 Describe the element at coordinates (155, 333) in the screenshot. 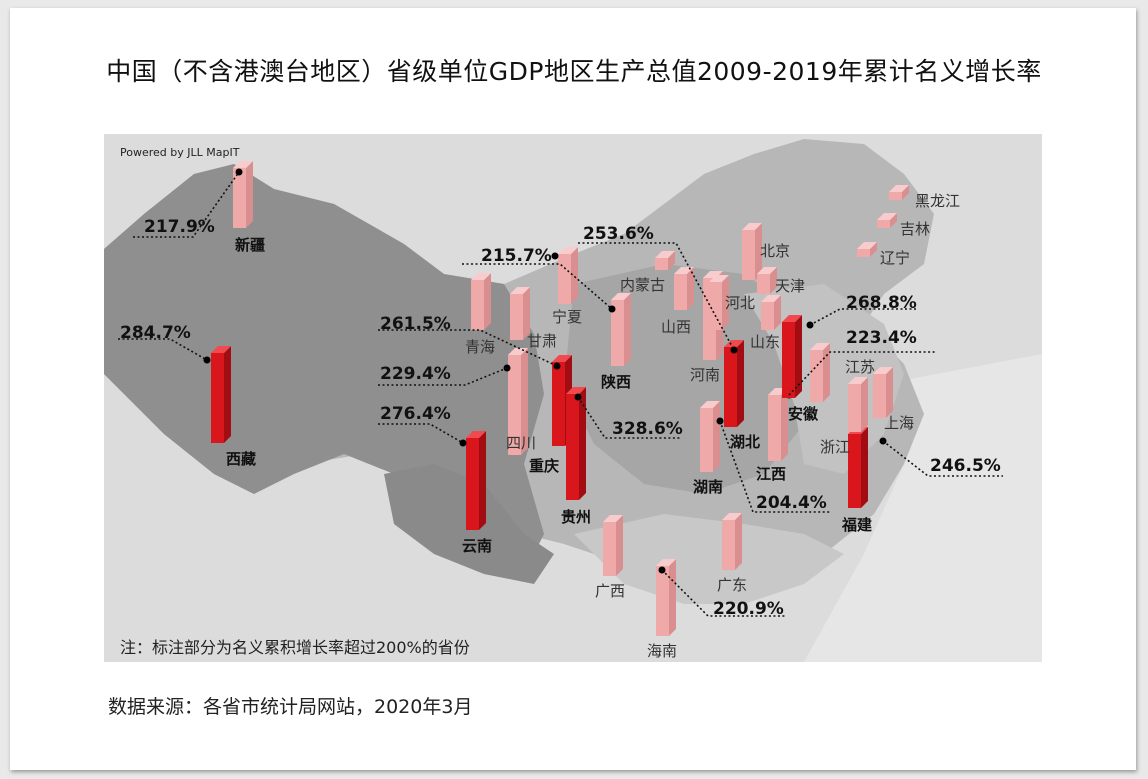

I see `pct-xizang: 284.7%` at that location.